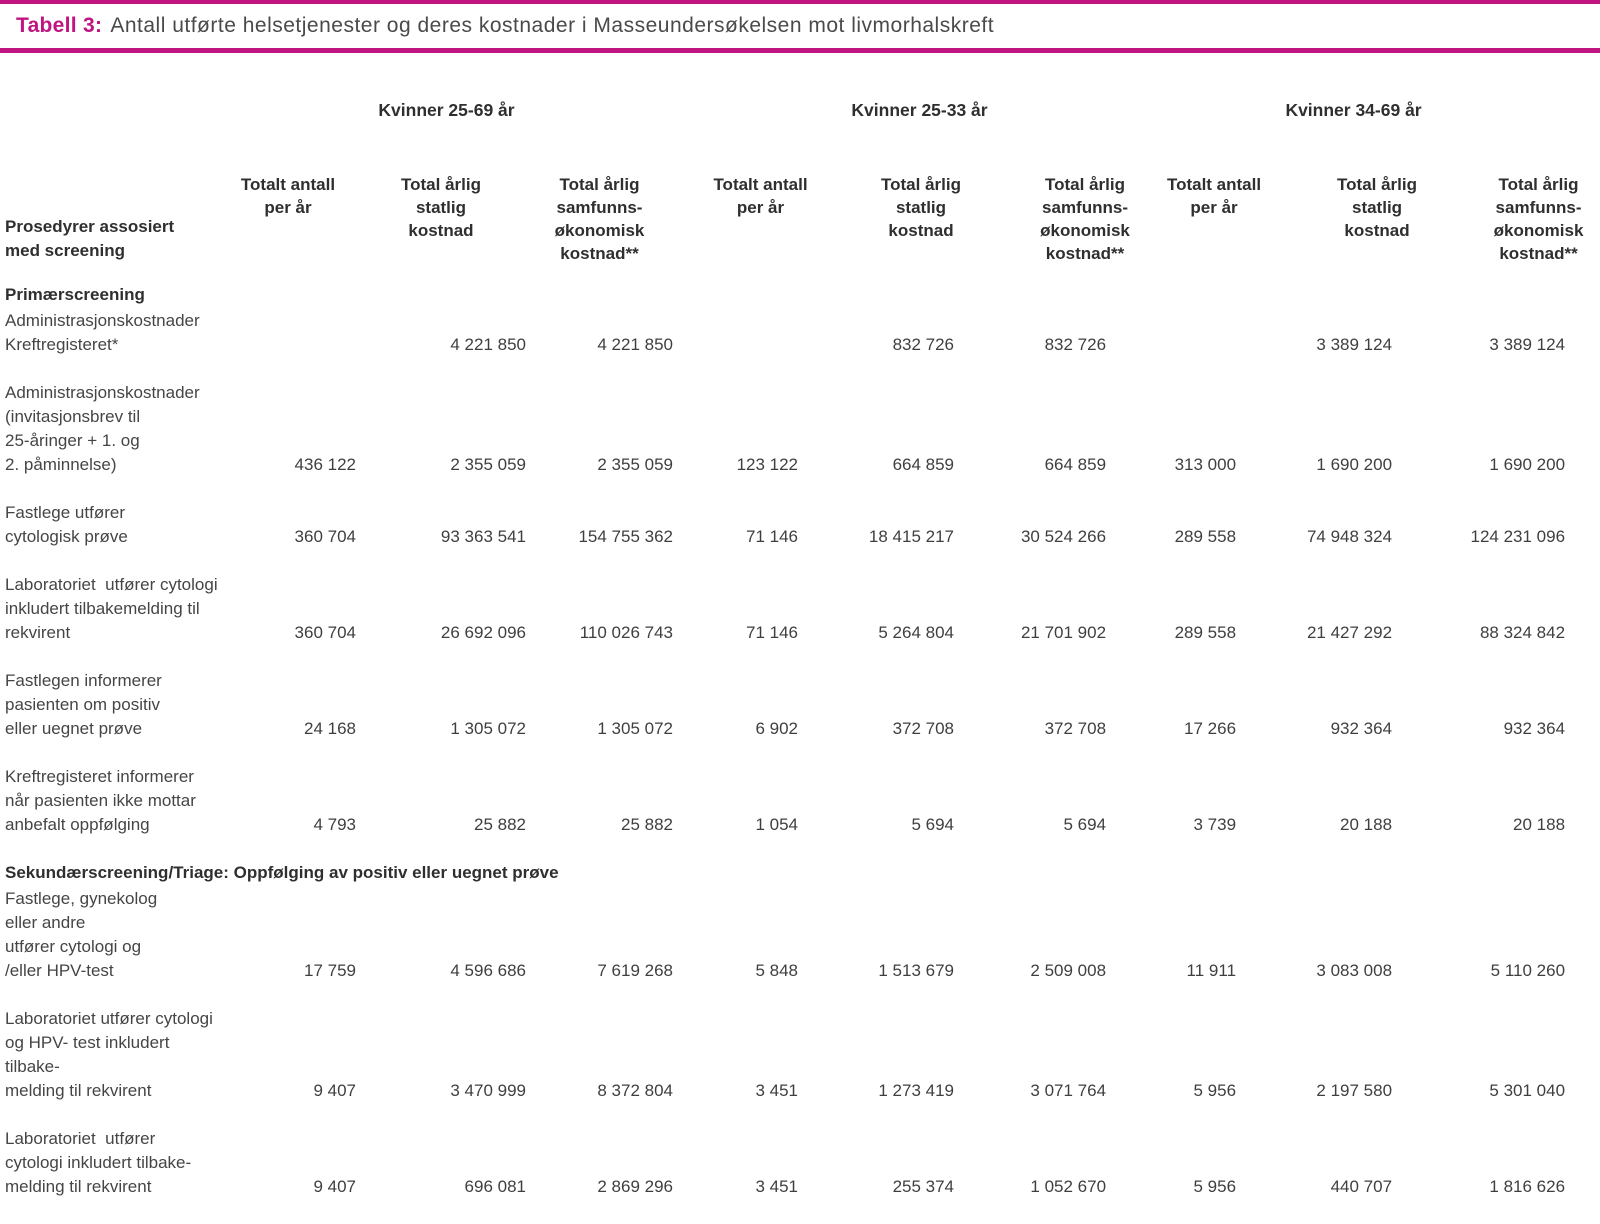 The image size is (1600, 1224). Describe the element at coordinates (59, 25) in the screenshot. I see `table-title-prefix: Tabell 3:` at that location.